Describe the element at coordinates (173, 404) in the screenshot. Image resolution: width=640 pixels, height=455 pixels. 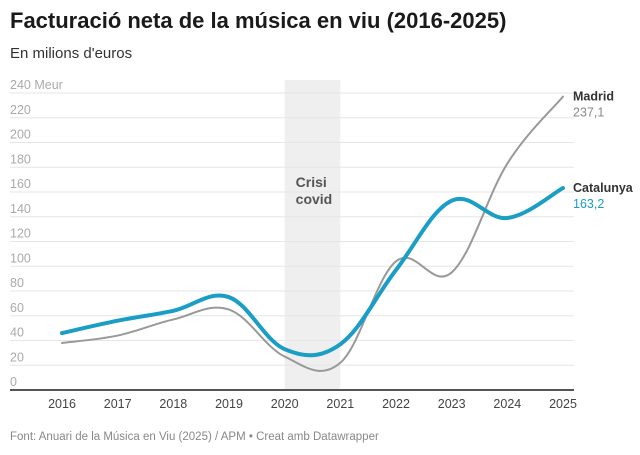
I see `x-tick-label: 2018` at that location.